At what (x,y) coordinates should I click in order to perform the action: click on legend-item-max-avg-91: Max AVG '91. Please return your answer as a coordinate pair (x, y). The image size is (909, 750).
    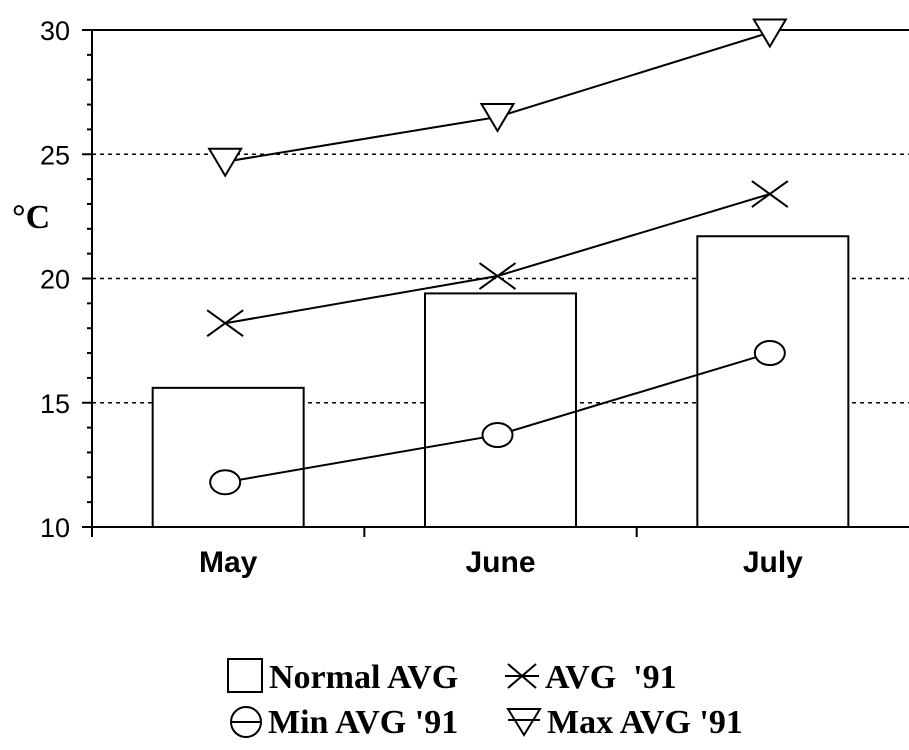
    Looking at the image, I should click on (624, 722).